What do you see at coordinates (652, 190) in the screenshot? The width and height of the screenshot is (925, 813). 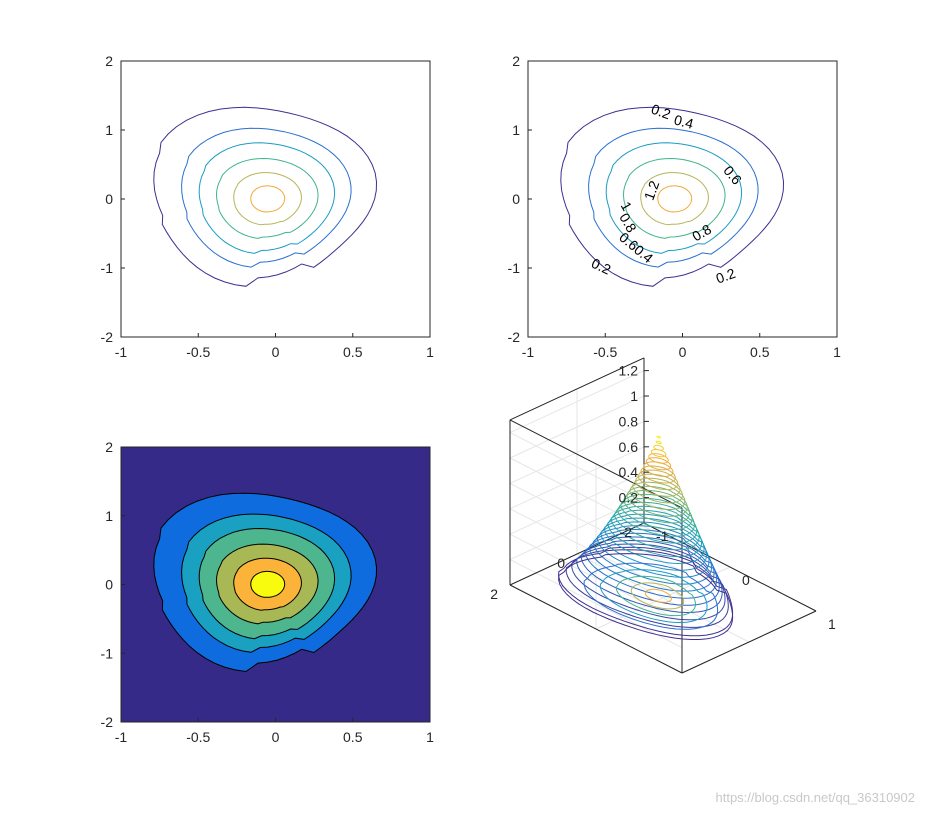 I see `contour-label: 1.2` at bounding box center [652, 190].